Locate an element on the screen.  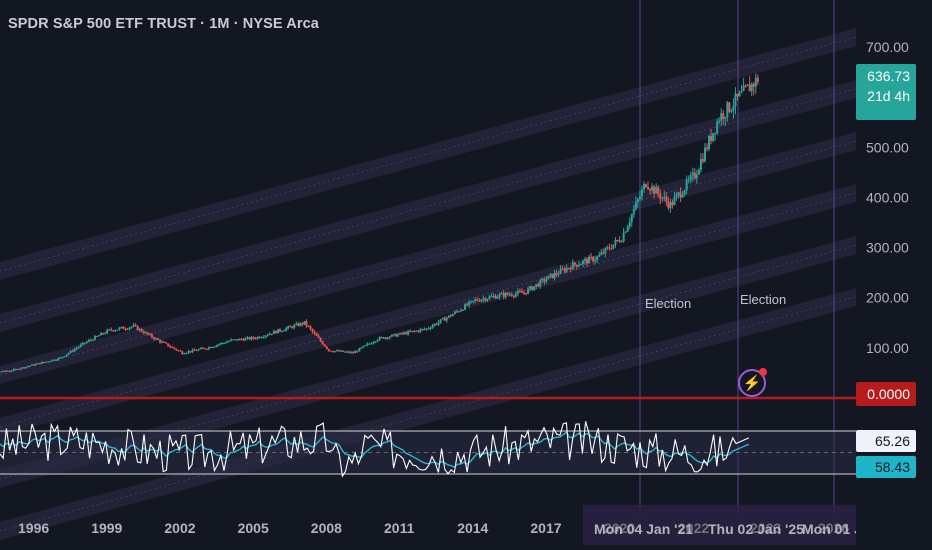
year-tick: 2005 is located at coordinates (253, 528).